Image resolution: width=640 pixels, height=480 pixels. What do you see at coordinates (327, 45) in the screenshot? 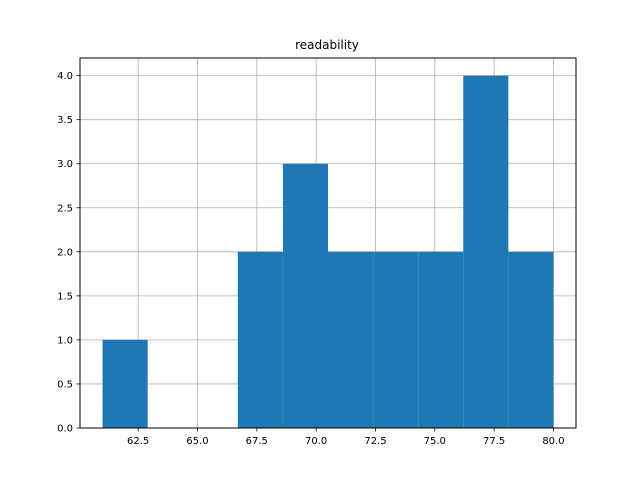
I see `chart-title: readability` at bounding box center [327, 45].